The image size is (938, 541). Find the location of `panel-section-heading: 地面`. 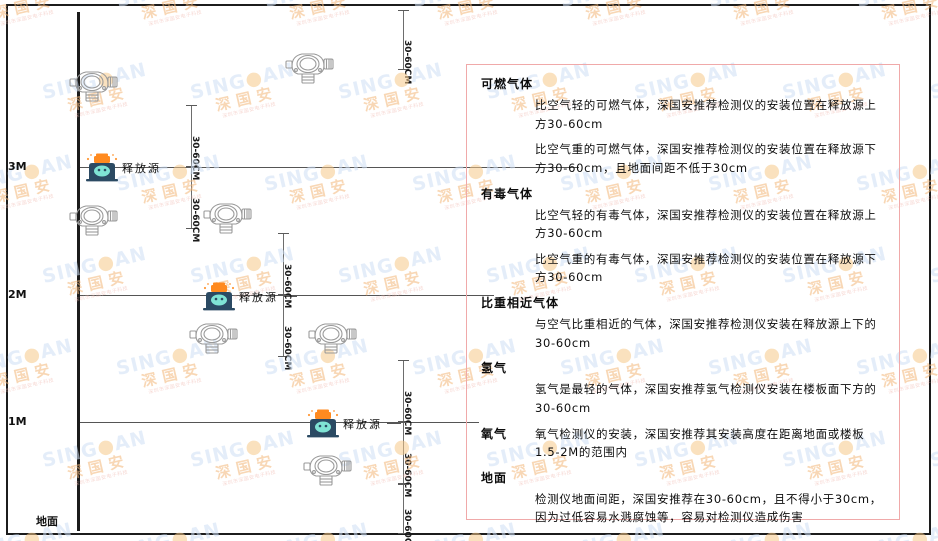

panel-section-heading: 地面 is located at coordinates (494, 477).